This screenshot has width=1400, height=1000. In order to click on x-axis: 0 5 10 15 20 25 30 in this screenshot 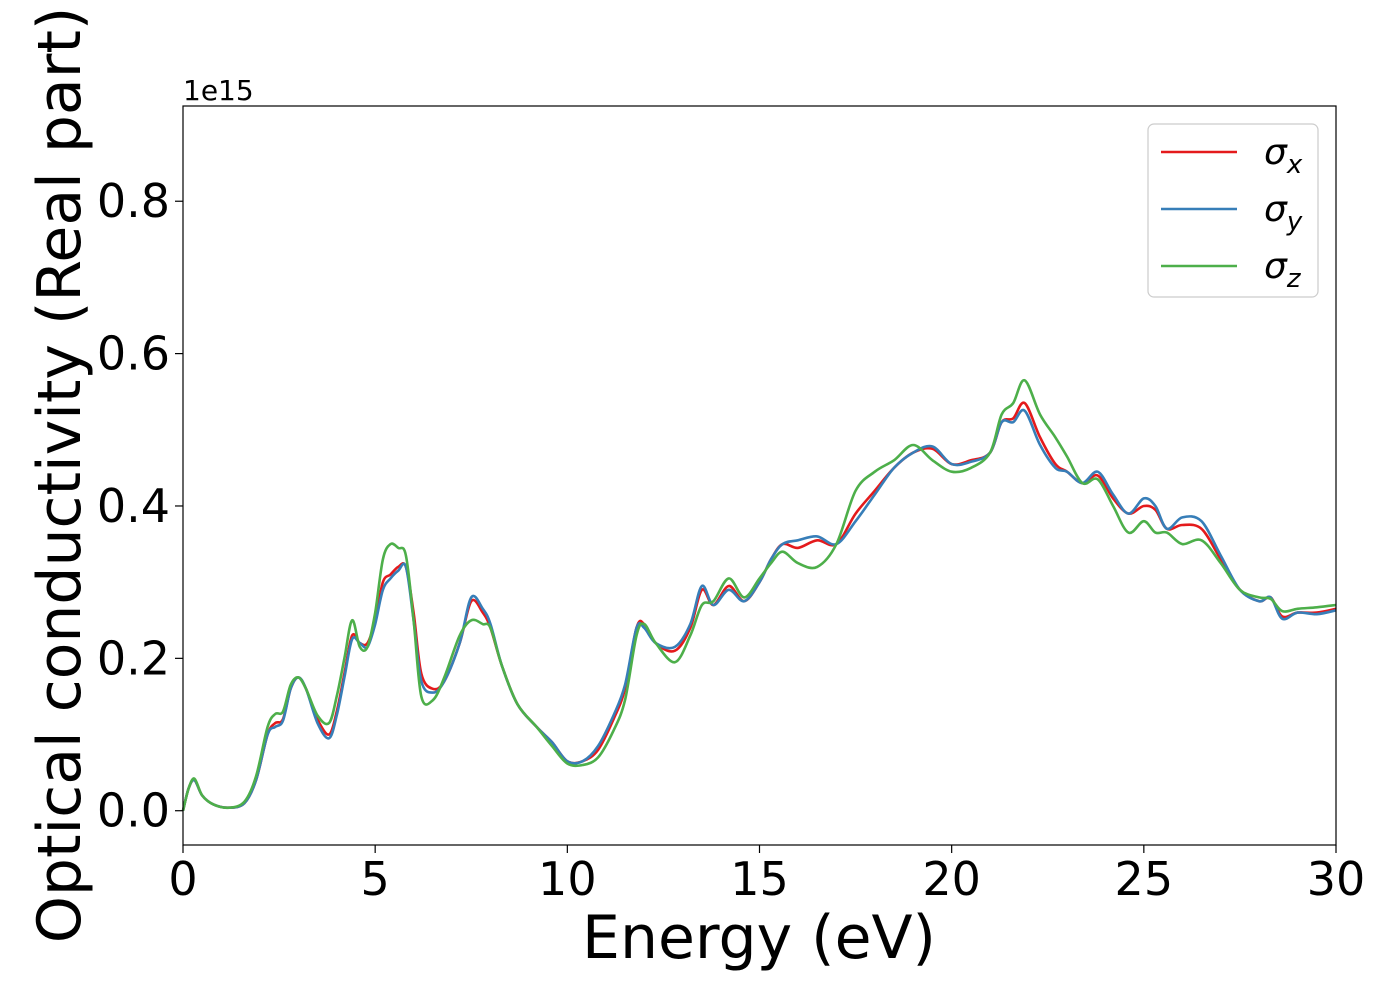, I will do `click(766, 875)`.